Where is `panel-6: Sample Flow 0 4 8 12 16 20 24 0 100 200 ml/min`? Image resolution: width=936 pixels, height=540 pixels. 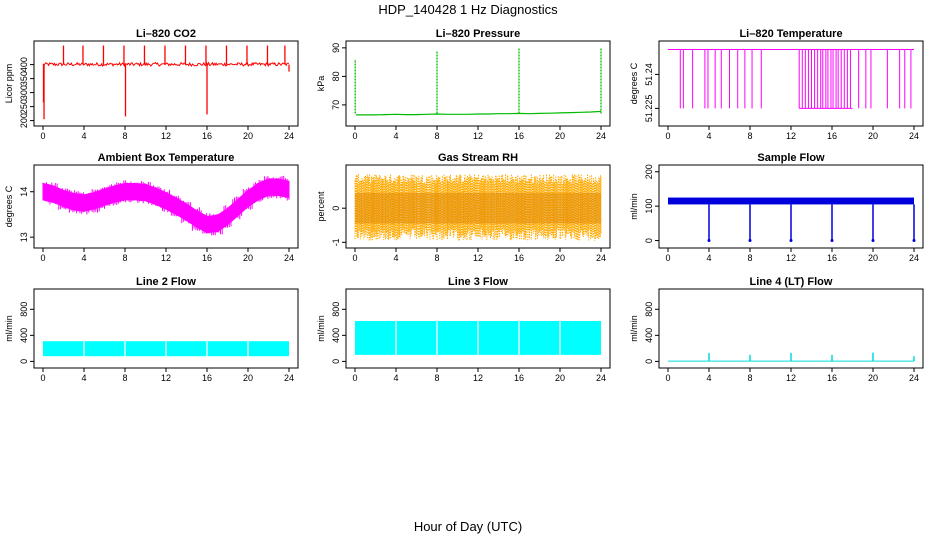 panel-6: Sample Flow 0 4 8 12 16 20 24 0 100 200 ml/min is located at coordinates (776, 207).